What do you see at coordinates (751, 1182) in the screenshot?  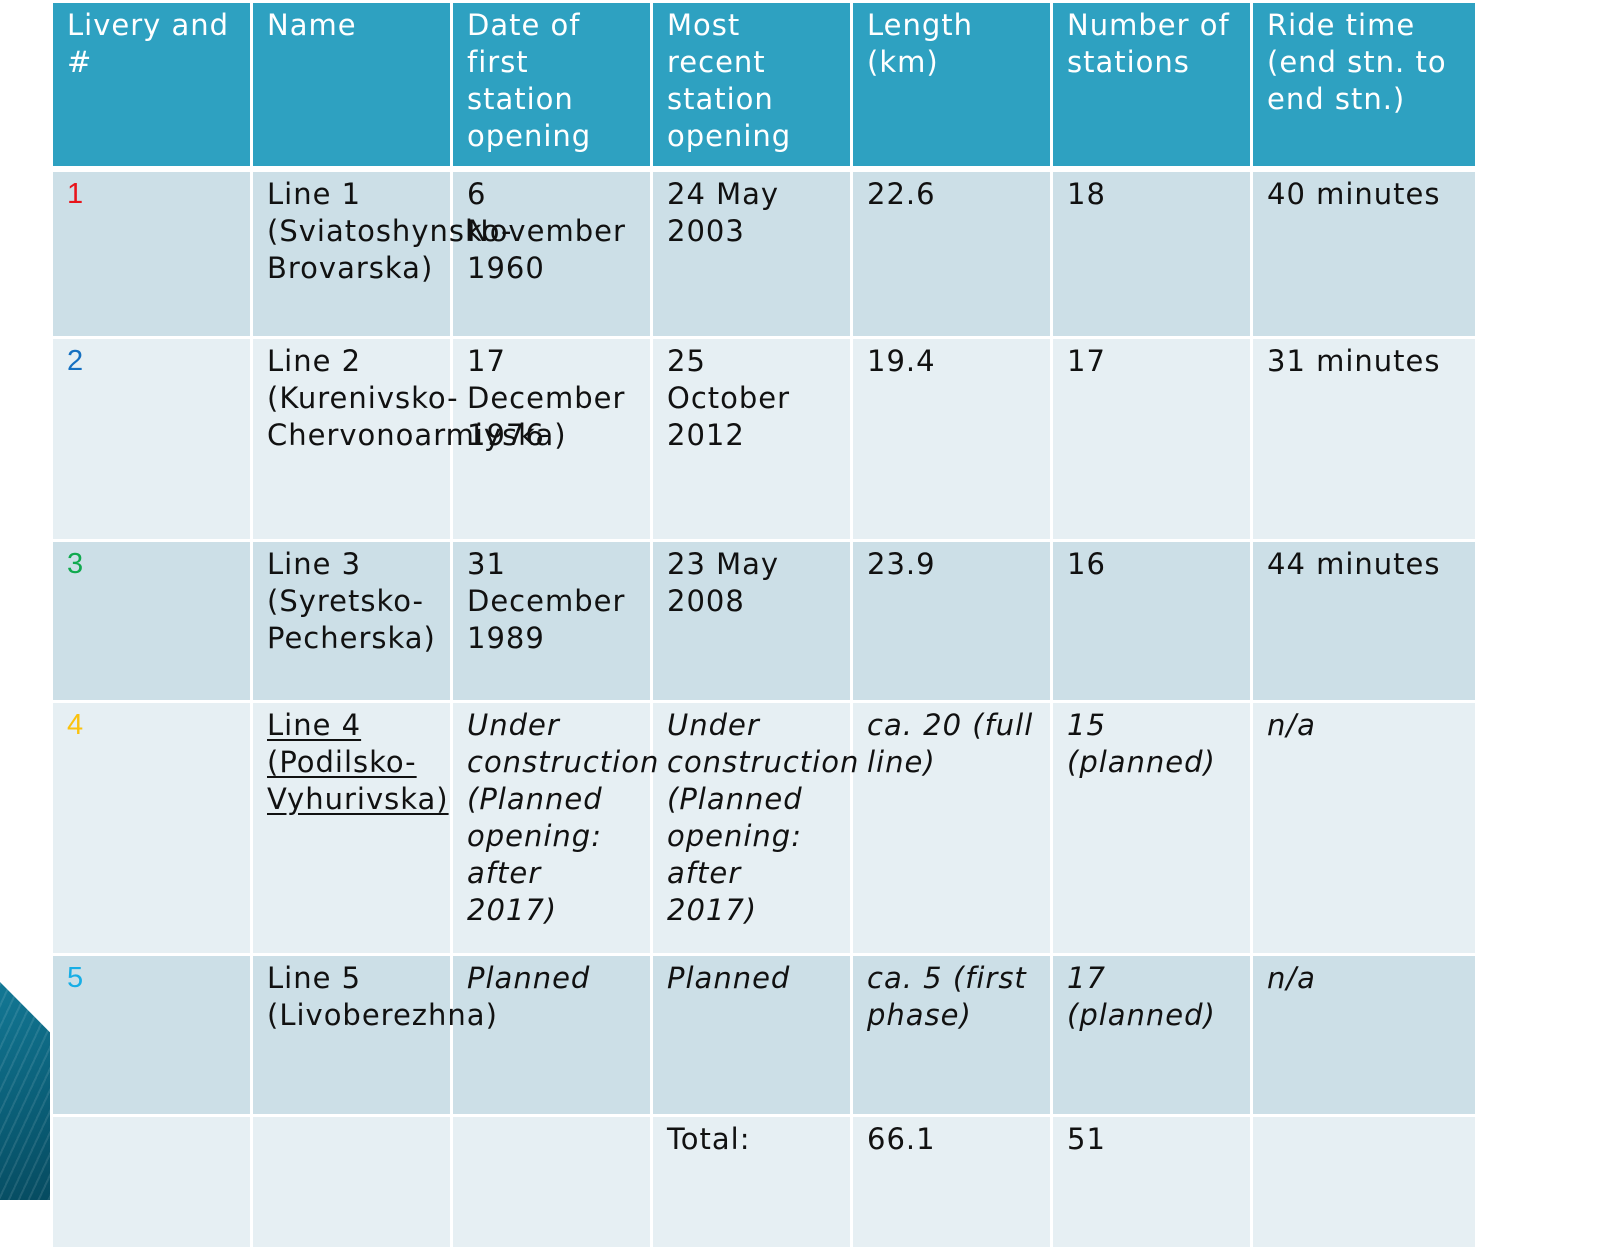 I see `total-label: Total:` at bounding box center [751, 1182].